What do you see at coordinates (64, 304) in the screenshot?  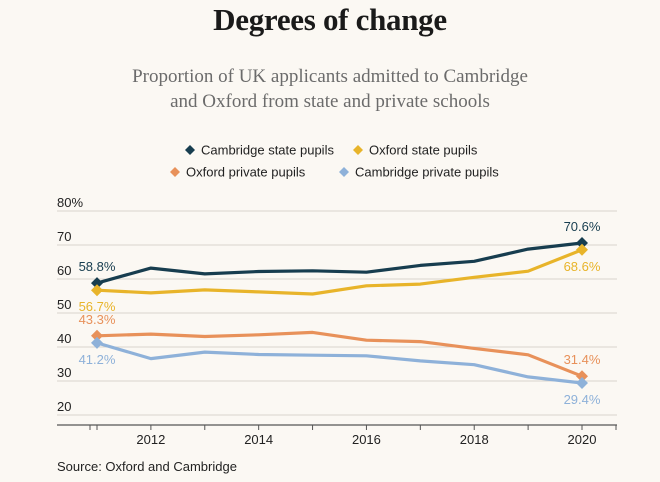 I see `y-tick-label: 50` at bounding box center [64, 304].